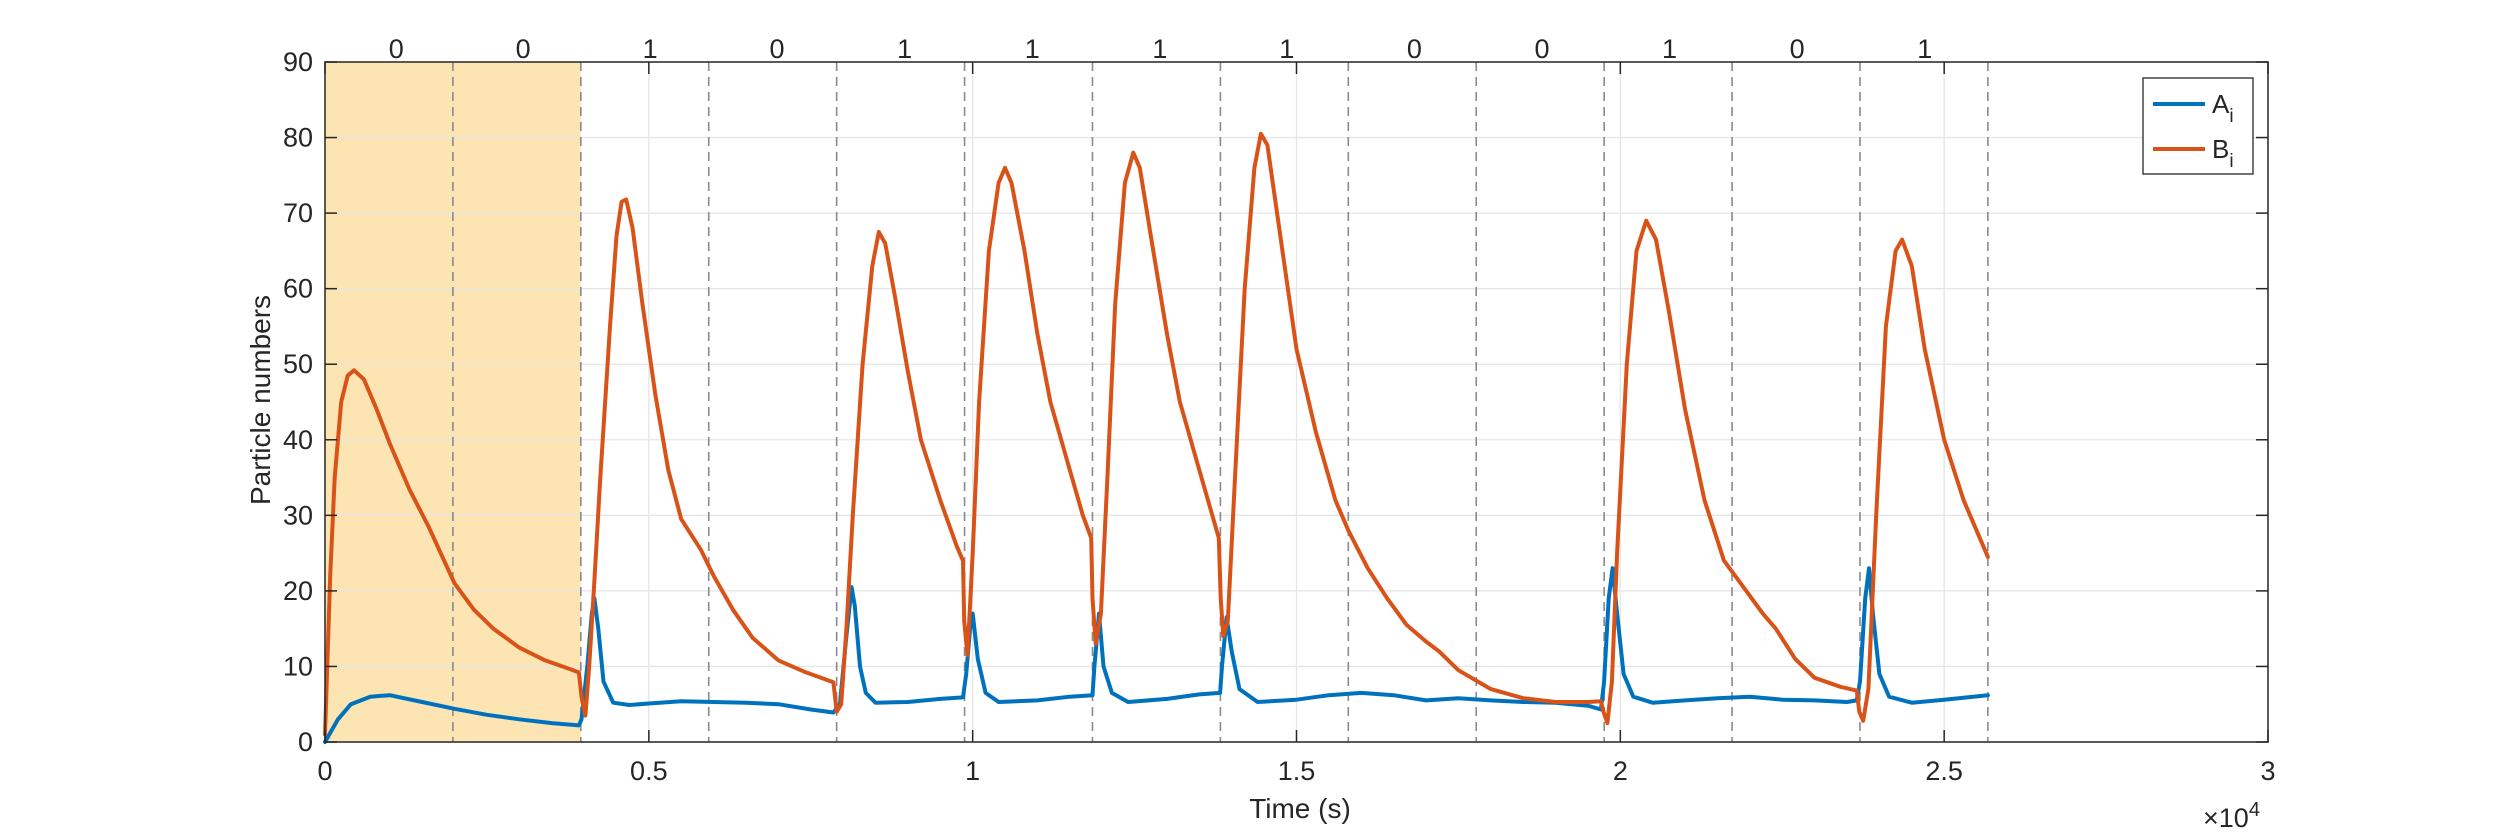 This screenshot has width=2500, height=833. What do you see at coordinates (298, 364) in the screenshot?
I see `y-tick-label: 50` at bounding box center [298, 364].